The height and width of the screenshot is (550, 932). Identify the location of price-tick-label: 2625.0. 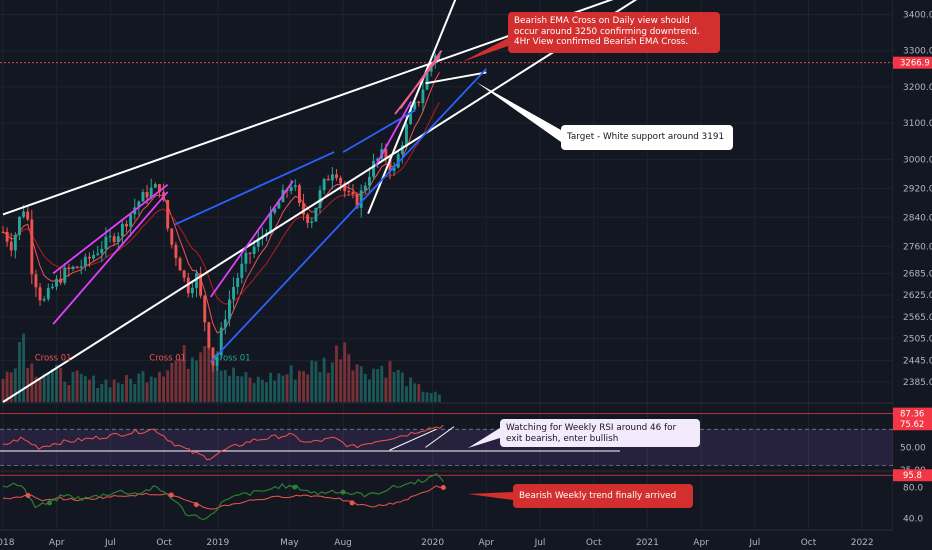
(917, 296).